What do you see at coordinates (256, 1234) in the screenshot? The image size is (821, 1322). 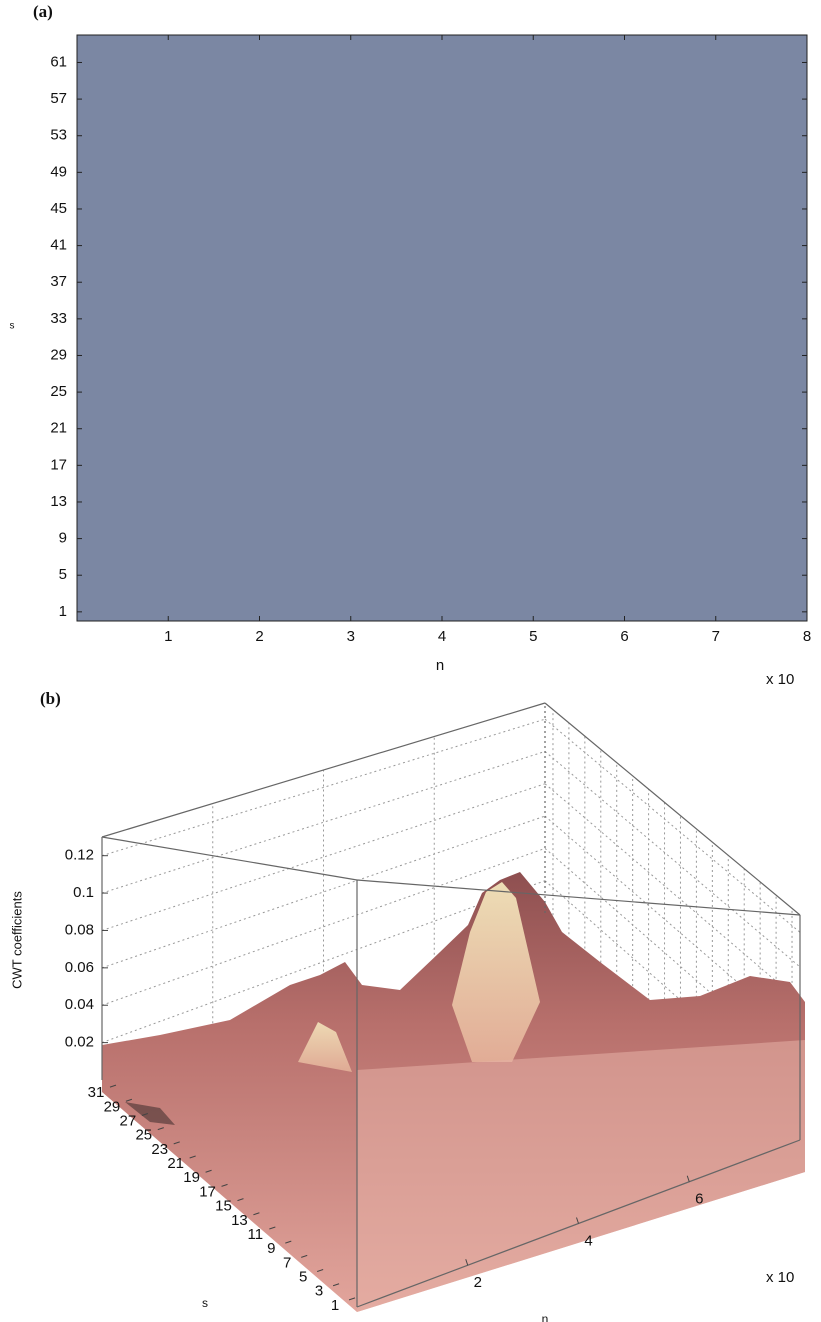 I see `y-tick-label: 11` at bounding box center [256, 1234].